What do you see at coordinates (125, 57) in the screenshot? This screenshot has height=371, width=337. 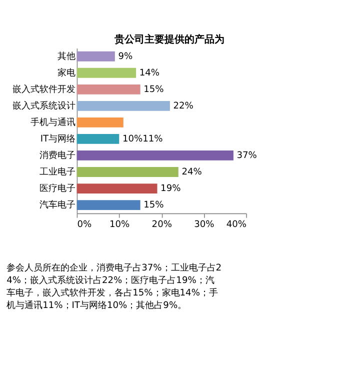 I see `data-label: 9%` at bounding box center [125, 57].